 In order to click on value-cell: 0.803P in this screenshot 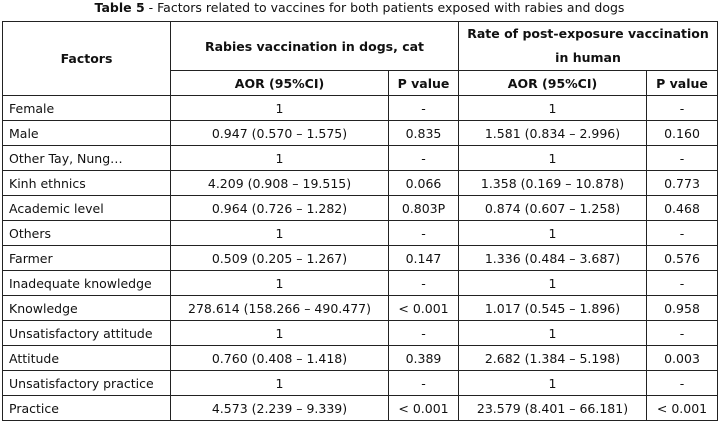, I will do `click(423, 208)`.